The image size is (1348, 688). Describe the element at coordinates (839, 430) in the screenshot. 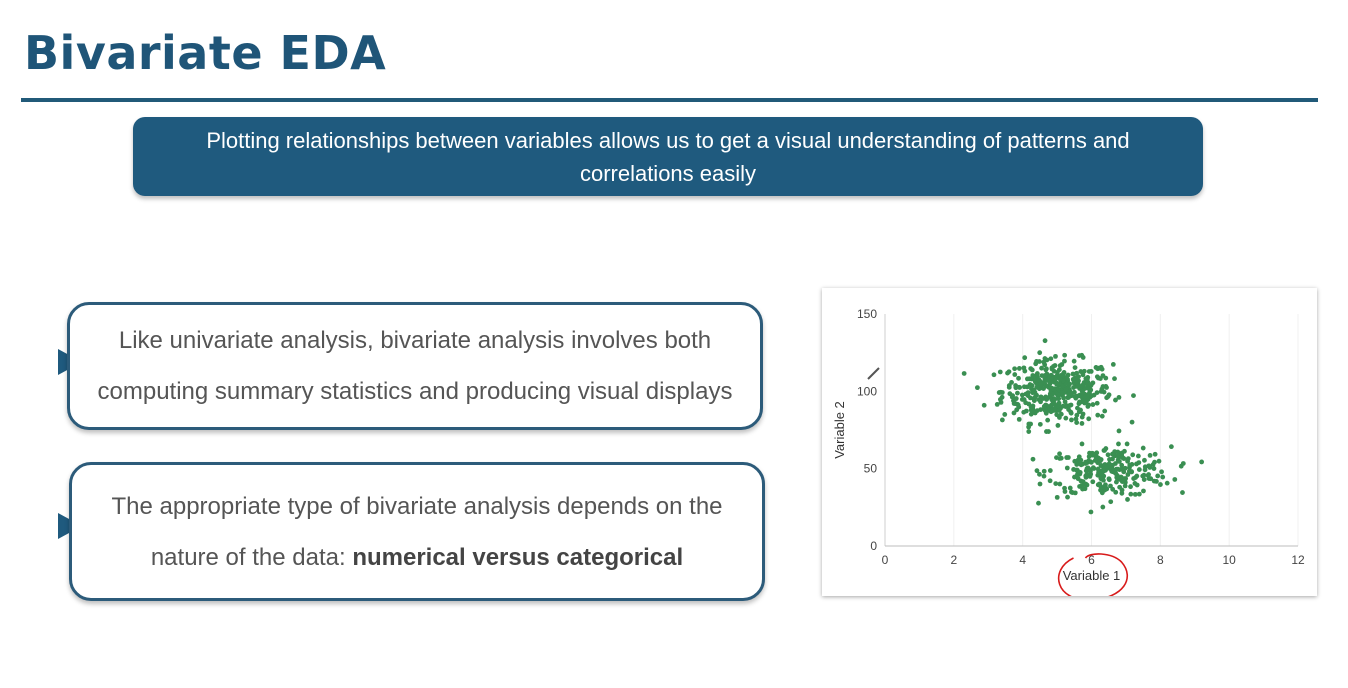

I see `y-axis-label: Variable 2` at that location.